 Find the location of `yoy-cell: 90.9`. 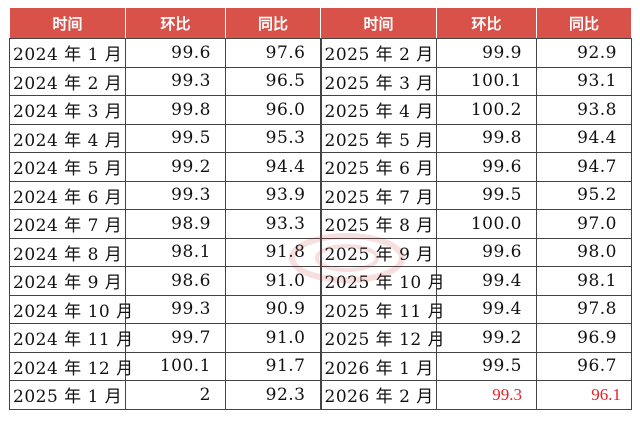

yoy-cell: 90.9 is located at coordinates (273, 309).